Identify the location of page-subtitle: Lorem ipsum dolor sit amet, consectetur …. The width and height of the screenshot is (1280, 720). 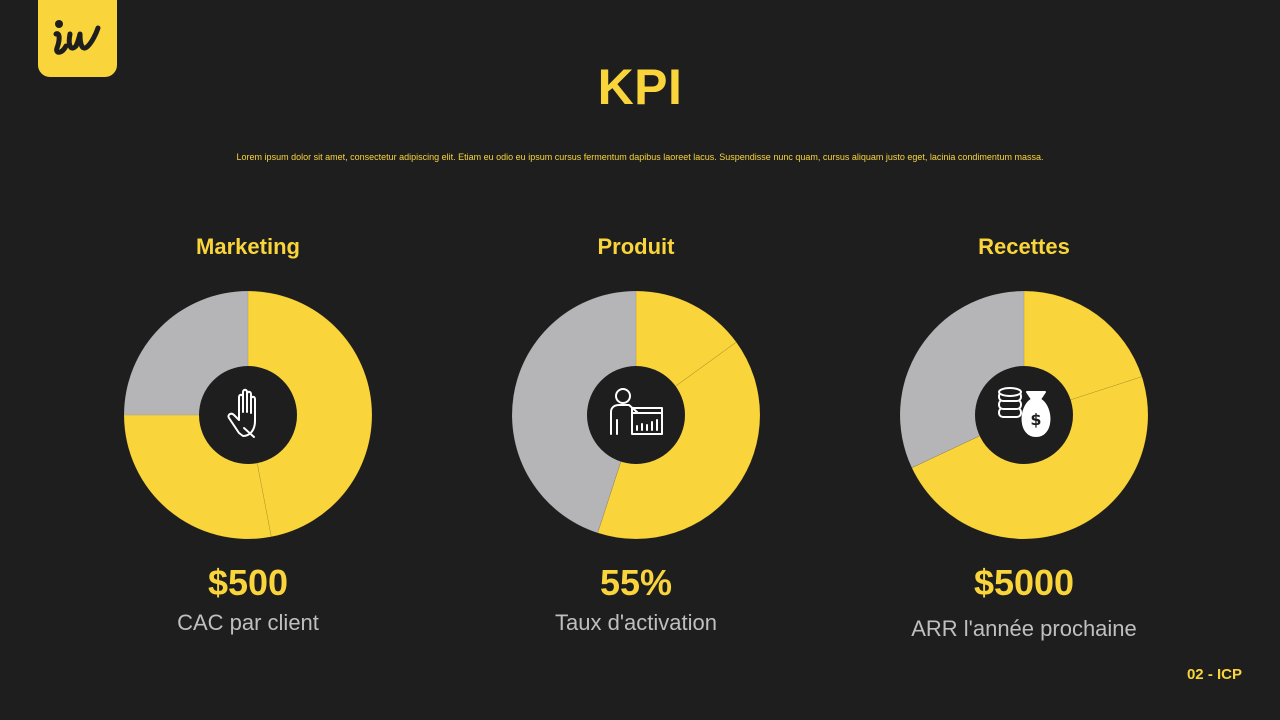
(640, 157).